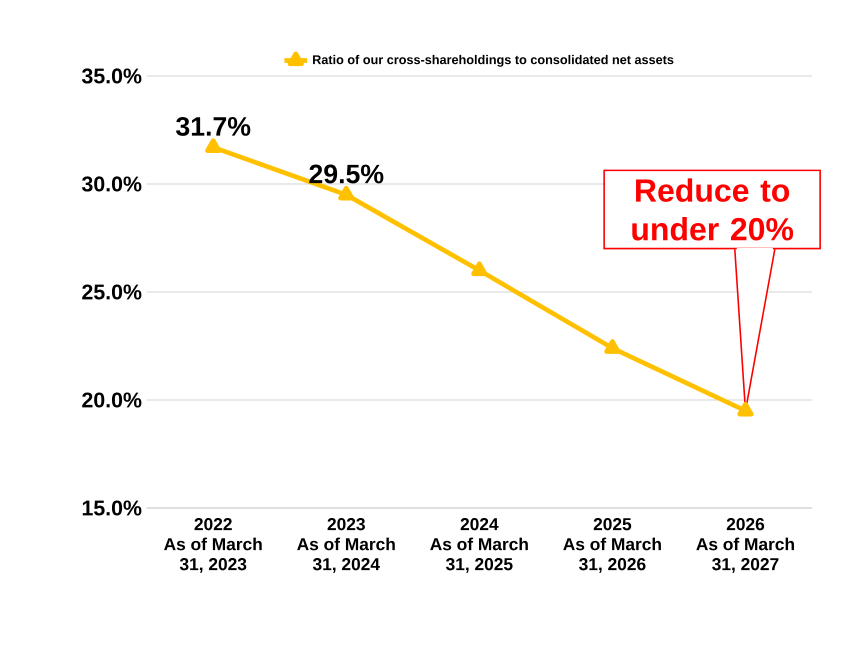 Image resolution: width=841 pixels, height=646 pixels. Describe the element at coordinates (745, 545) in the screenshot. I see `x-tick-label: 2026 As of March 31, 2027` at that location.